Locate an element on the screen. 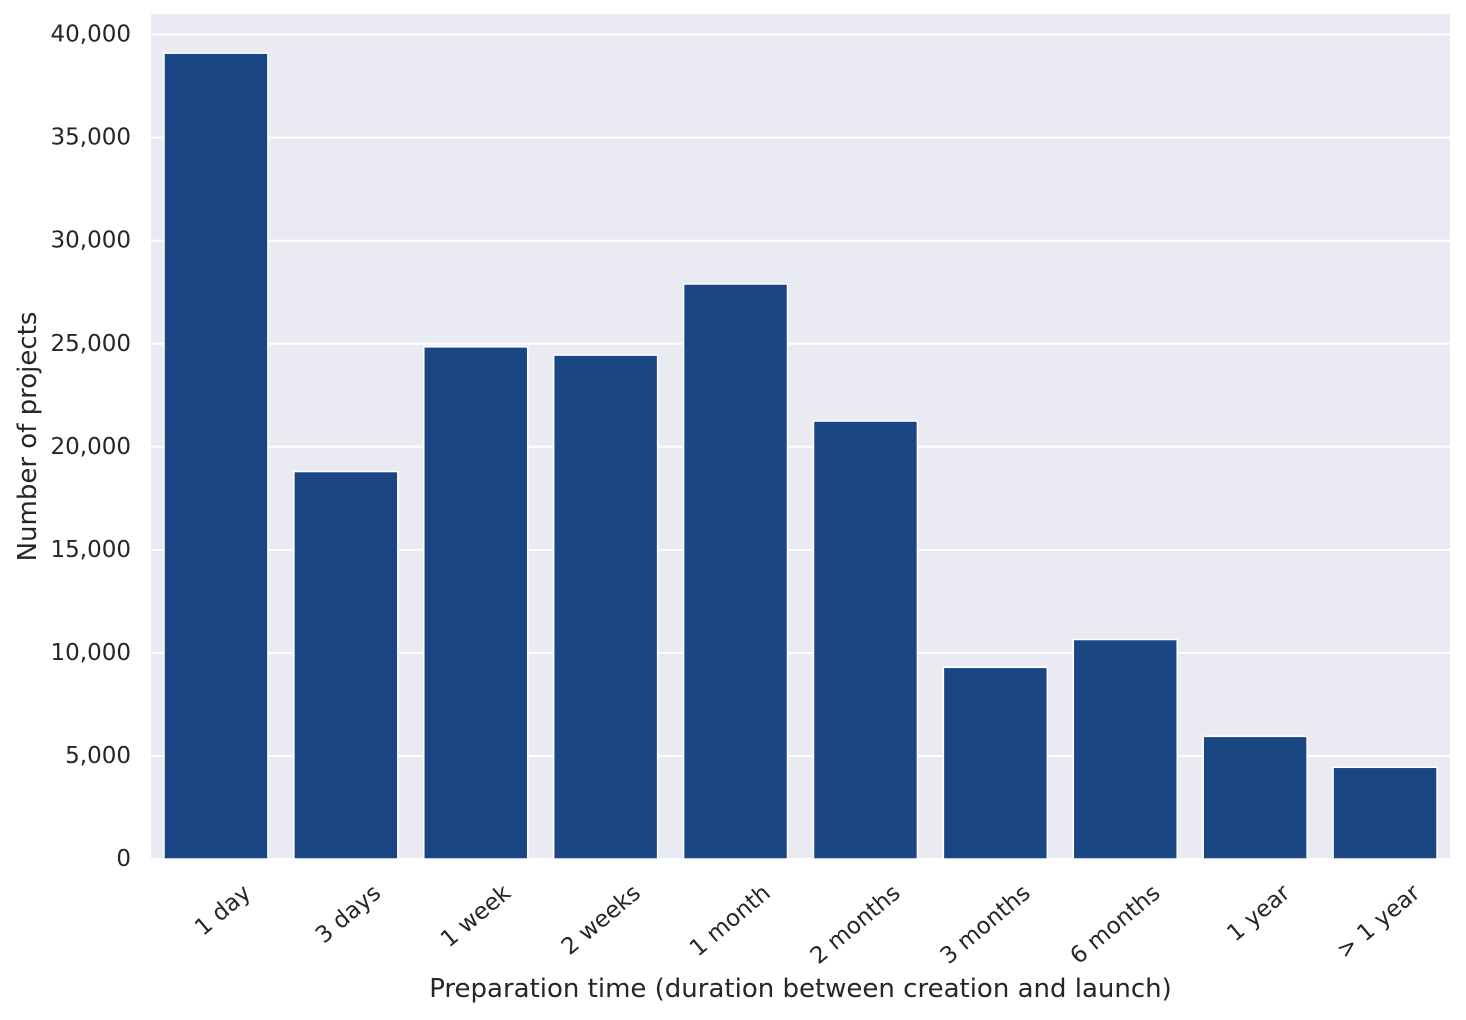  y-tick-label: 40,000 is located at coordinates (91, 35).